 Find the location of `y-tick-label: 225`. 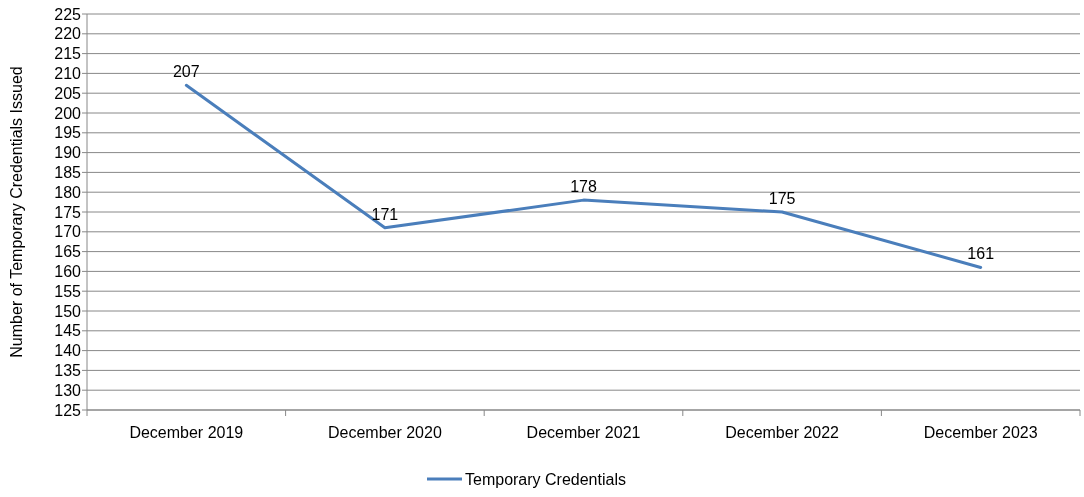

y-tick-label: 225 is located at coordinates (68, 14).